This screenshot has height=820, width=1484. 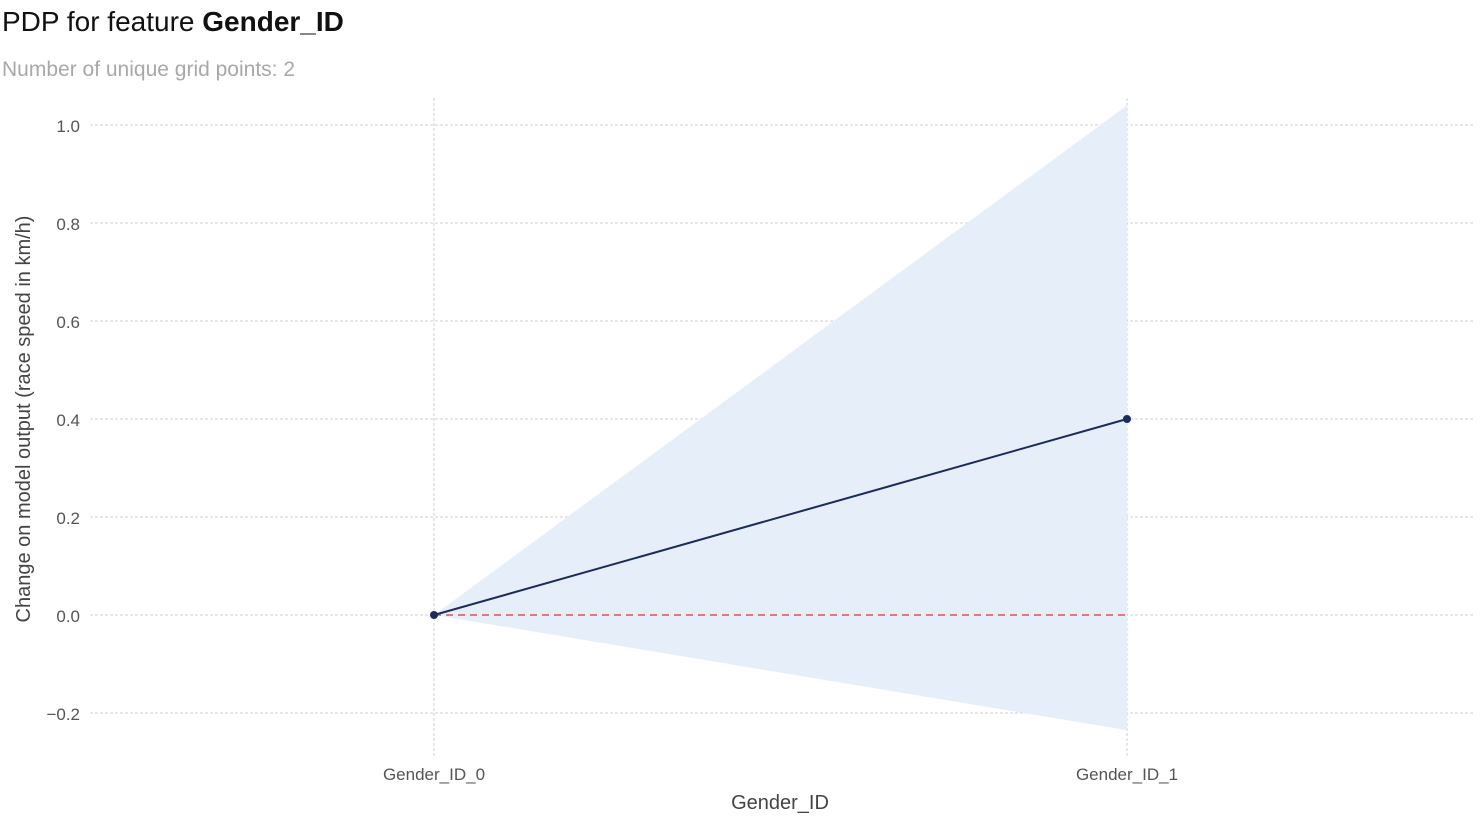 I want to click on x-axis-label: Gender_ID, so click(x=780, y=803).